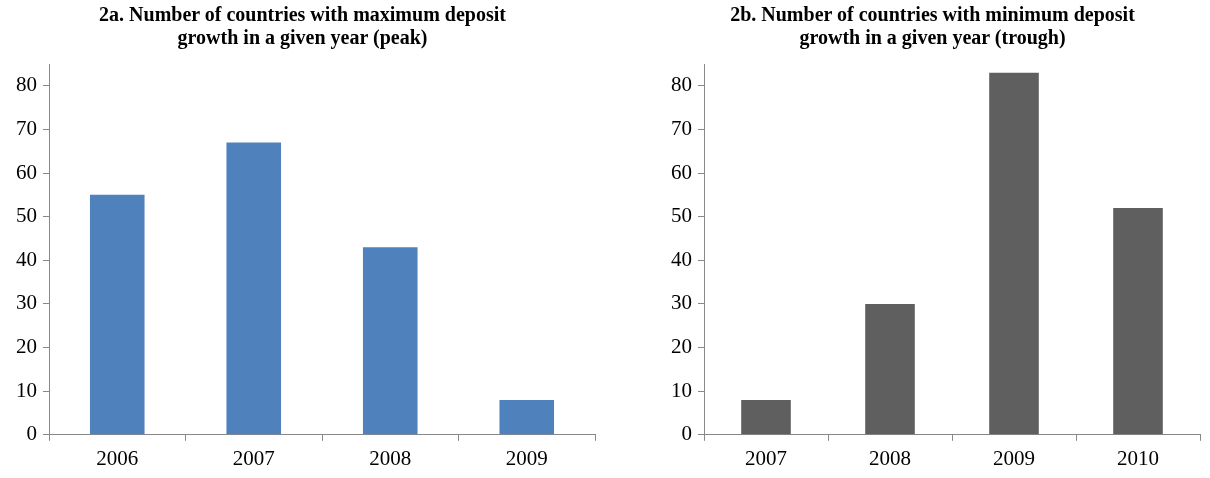 The height and width of the screenshot is (478, 1210). What do you see at coordinates (933, 25) in the screenshot?
I see `chart-title: 2b. Number of countries with minimum deposit growth in a given year (trough)` at bounding box center [933, 25].